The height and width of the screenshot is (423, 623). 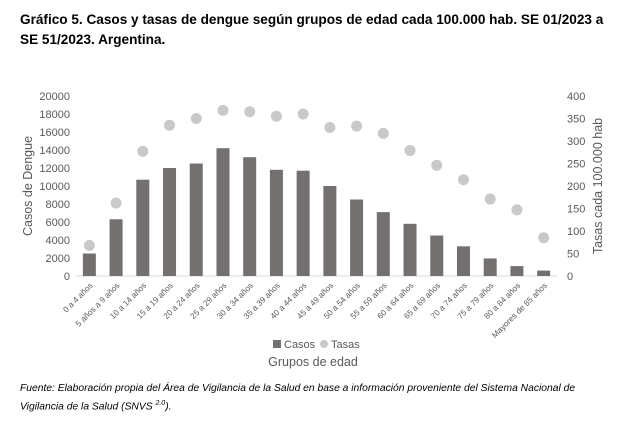 What do you see at coordinates (168, 407) in the screenshot?
I see `source-text-end: ).` at bounding box center [168, 407].